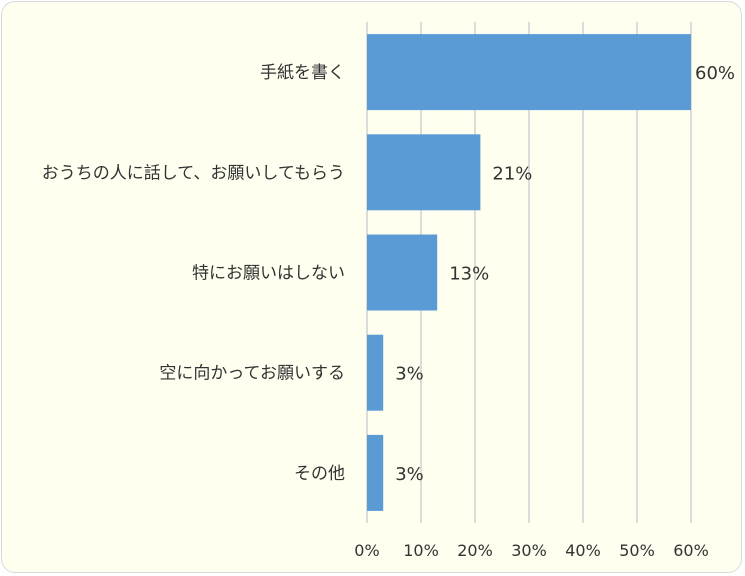 This screenshot has width=745, height=576. What do you see at coordinates (691, 550) in the screenshot?
I see `x-tick-label: 60%` at bounding box center [691, 550].